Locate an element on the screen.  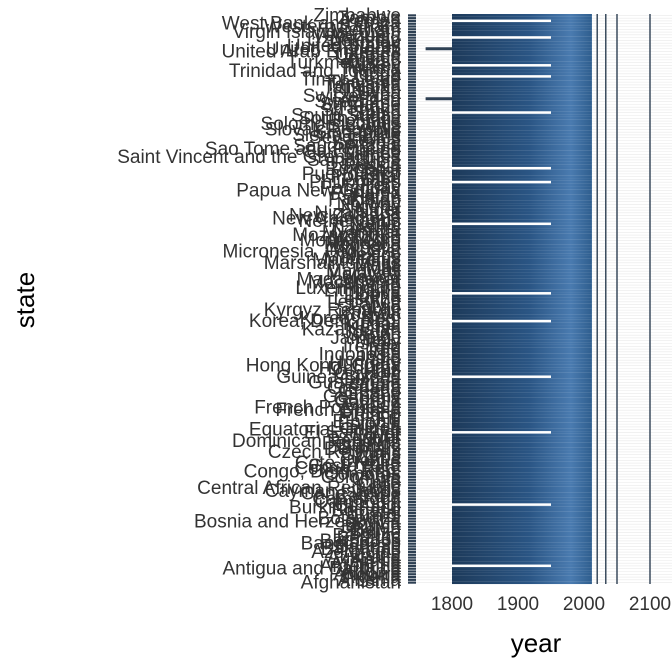
y-tick-label: Samoa is located at coordinates (371, 154).